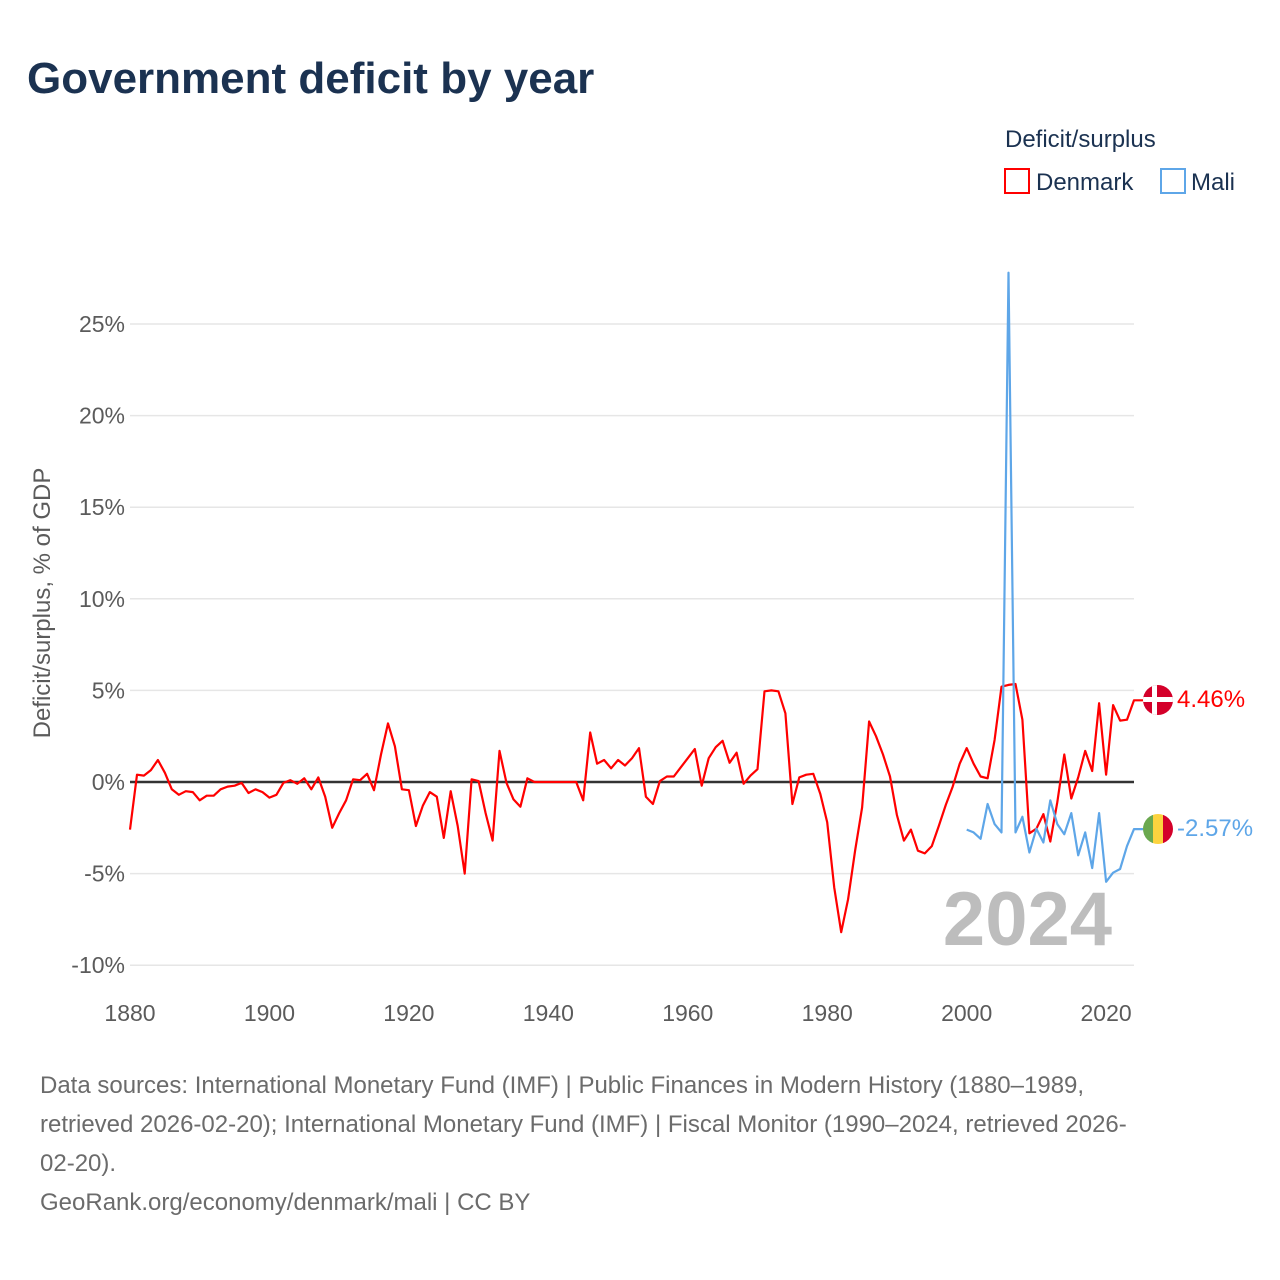  I want to click on y-tick-label: 15%, so click(102, 507).